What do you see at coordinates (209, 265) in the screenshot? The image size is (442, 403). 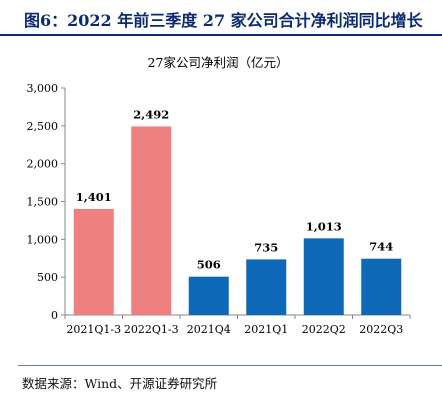 I see `bar-value-label: 506` at bounding box center [209, 265].